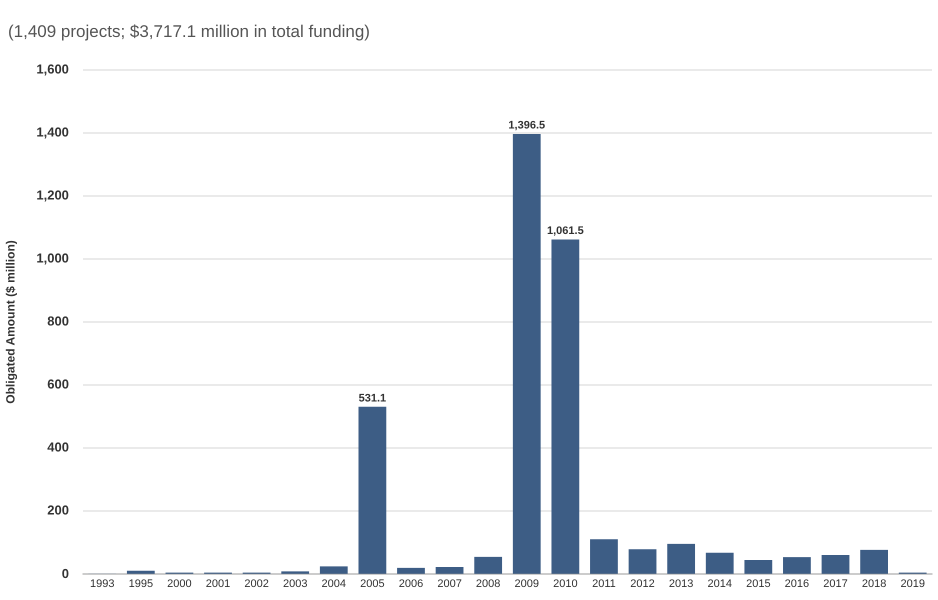 This screenshot has width=938, height=600. I want to click on data-label: 531.1, so click(372, 398).